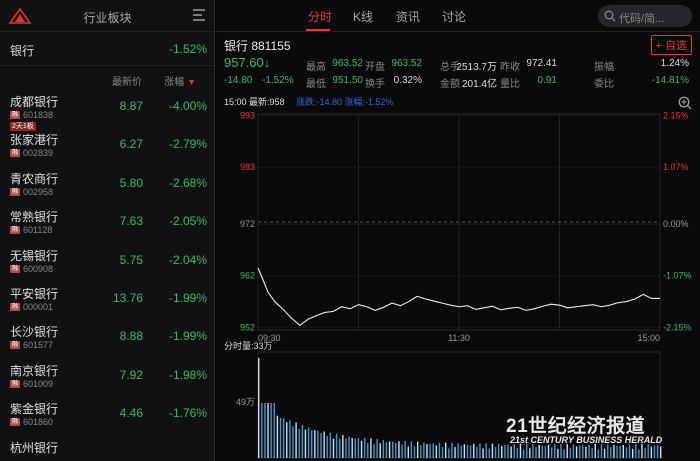 This screenshot has width=700, height=461. I want to click on sector-summary: 银行 -1.52%, so click(107, 49).